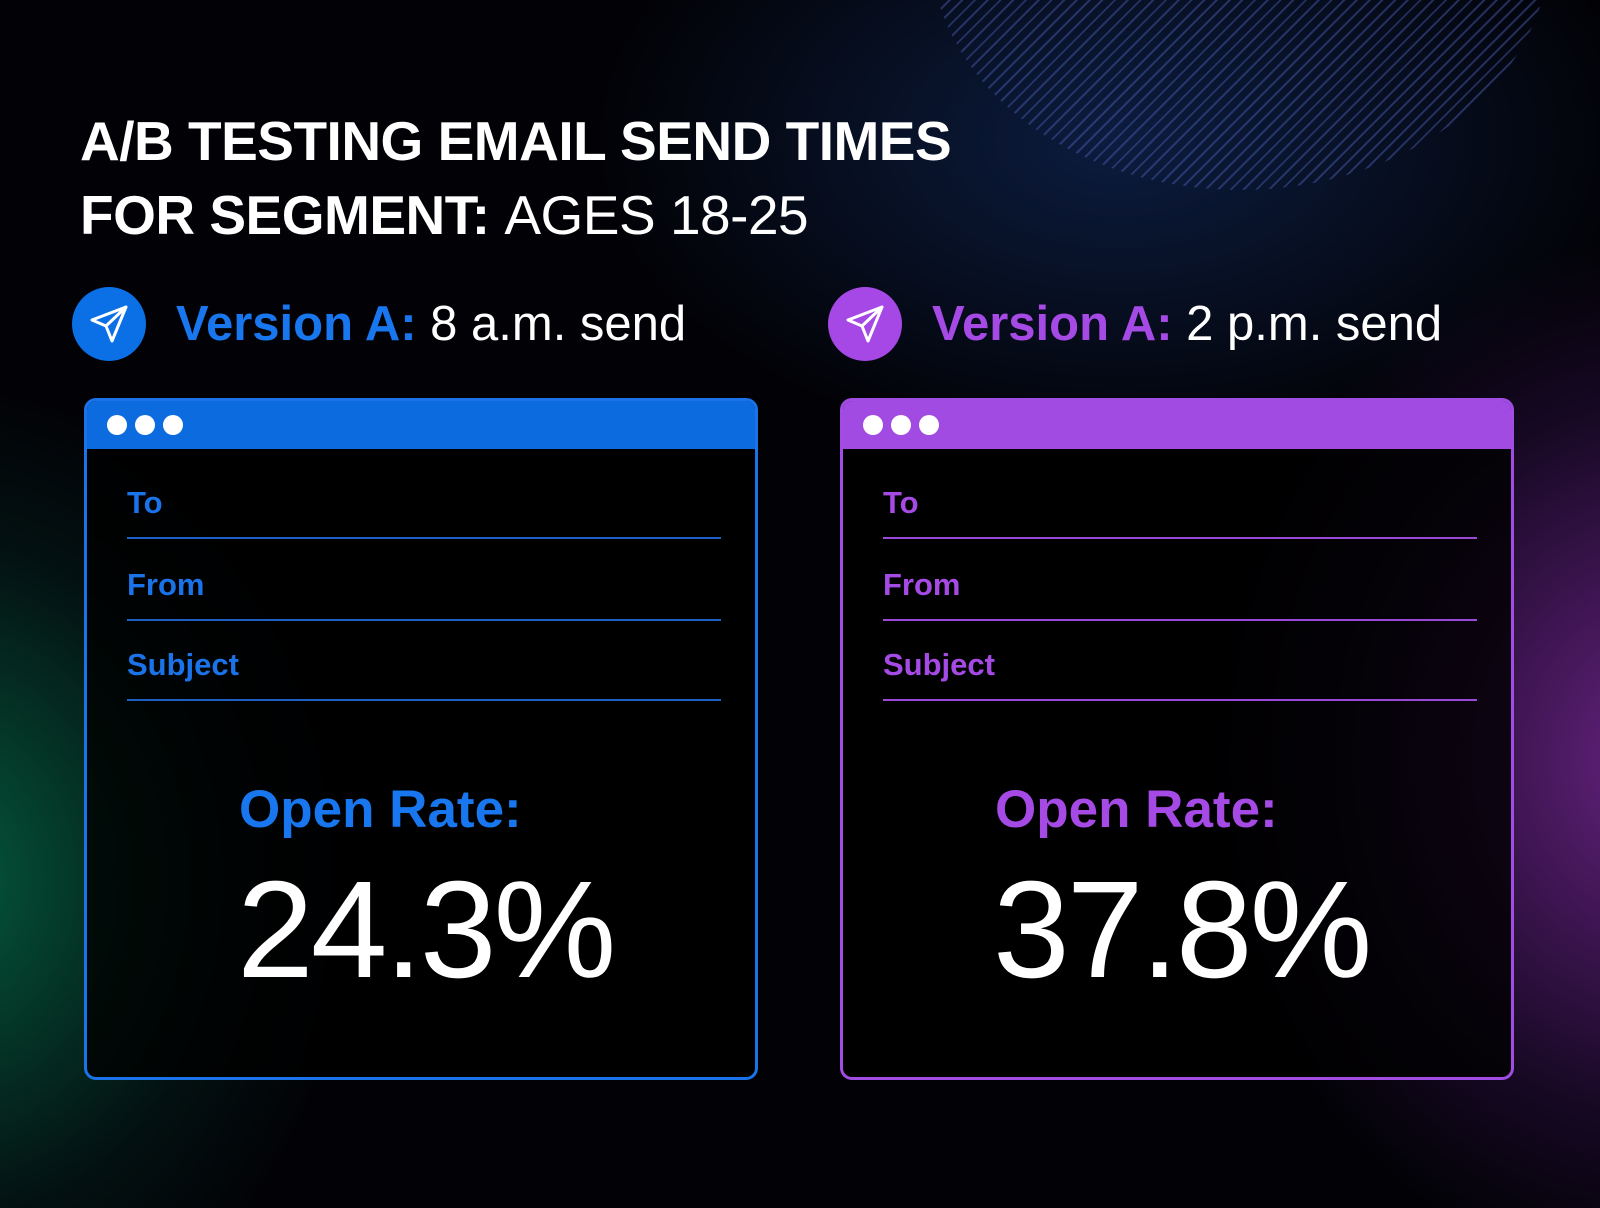 Image resolution: width=1600 pixels, height=1208 pixels. Describe the element at coordinates (1182, 930) in the screenshot. I see `open-rate-value: 37.8%` at that location.